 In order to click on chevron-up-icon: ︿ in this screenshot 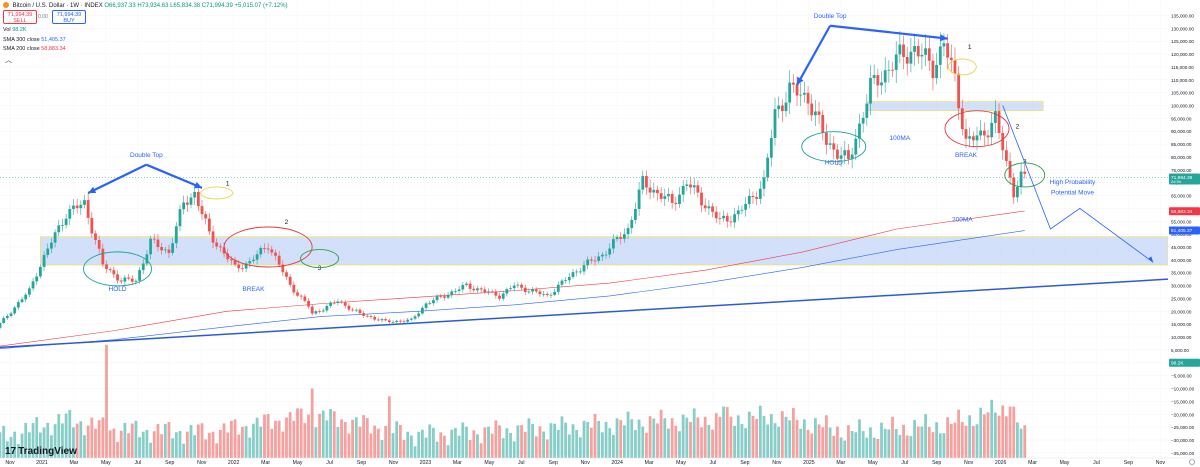, I will do `click(8, 60)`.